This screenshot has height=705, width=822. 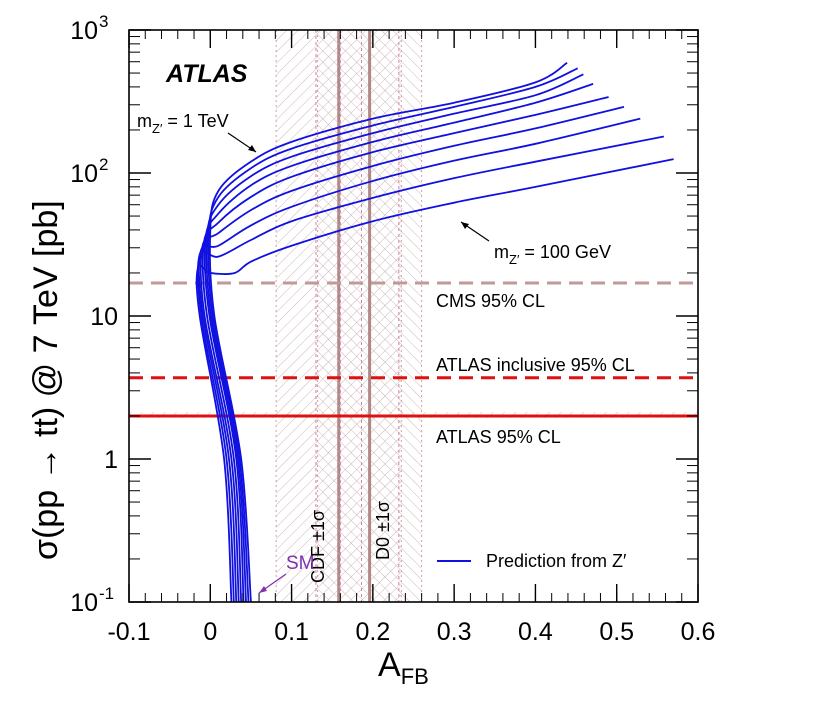 What do you see at coordinates (111, 460) in the screenshot?
I see `y-tick-label: 1` at bounding box center [111, 460].